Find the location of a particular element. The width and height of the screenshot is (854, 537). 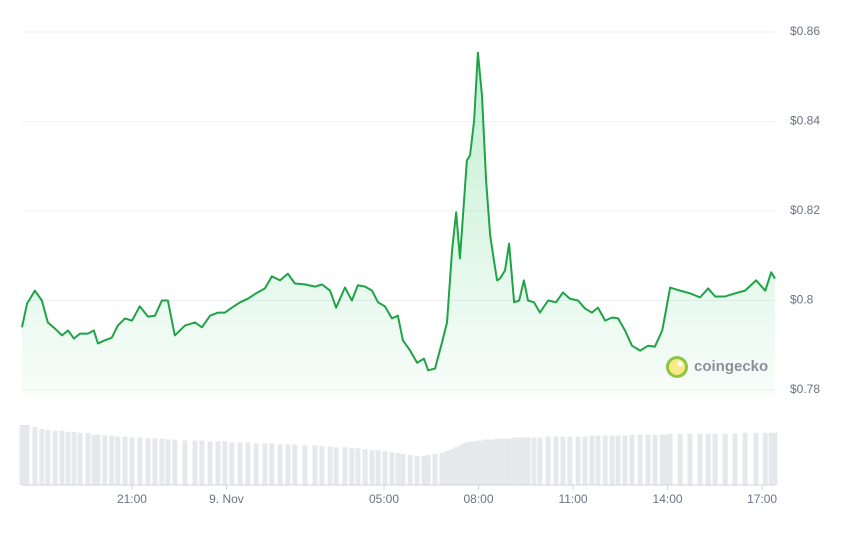

x-tick-label: 21:00 is located at coordinates (132, 499).